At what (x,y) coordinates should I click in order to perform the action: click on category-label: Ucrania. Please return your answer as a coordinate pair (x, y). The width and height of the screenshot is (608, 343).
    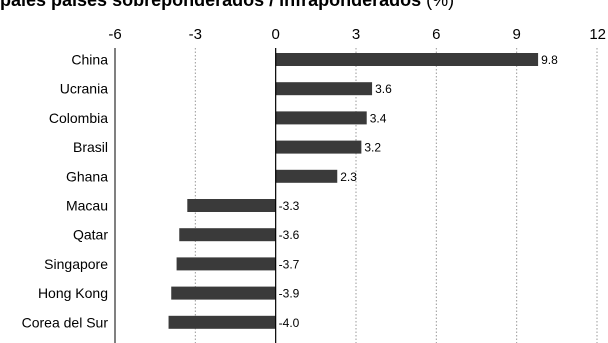
    Looking at the image, I should click on (84, 89).